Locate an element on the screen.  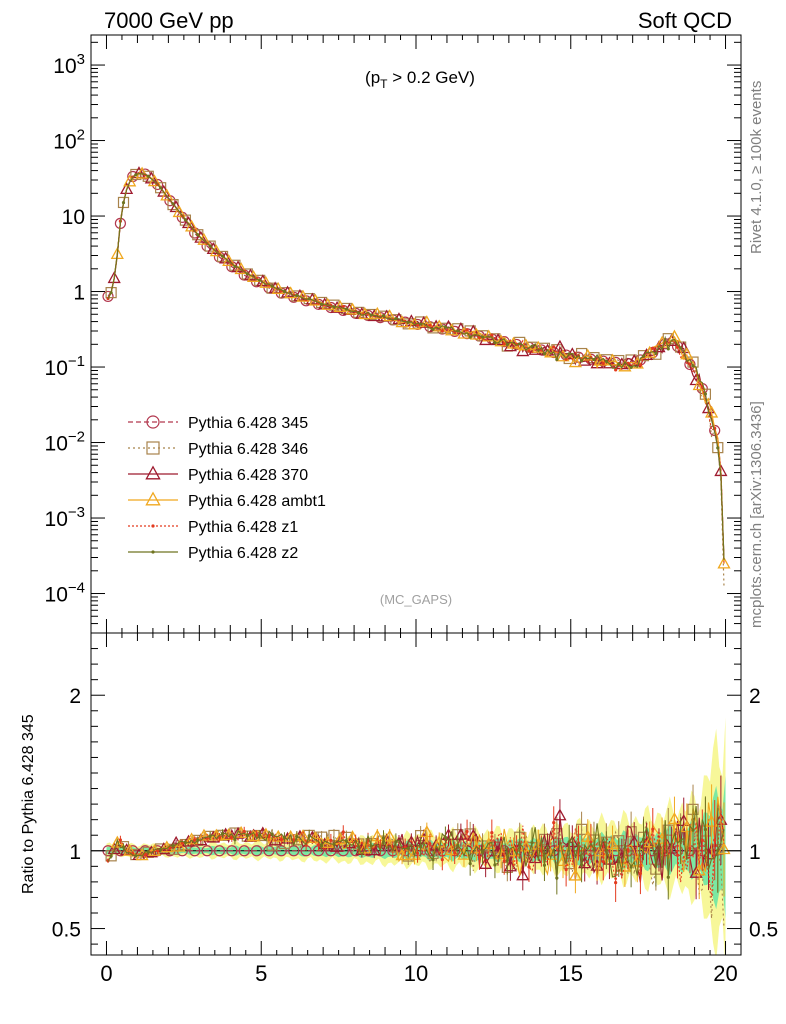
legend-label: Pythia 6.428 ambt1 is located at coordinates (257, 501).